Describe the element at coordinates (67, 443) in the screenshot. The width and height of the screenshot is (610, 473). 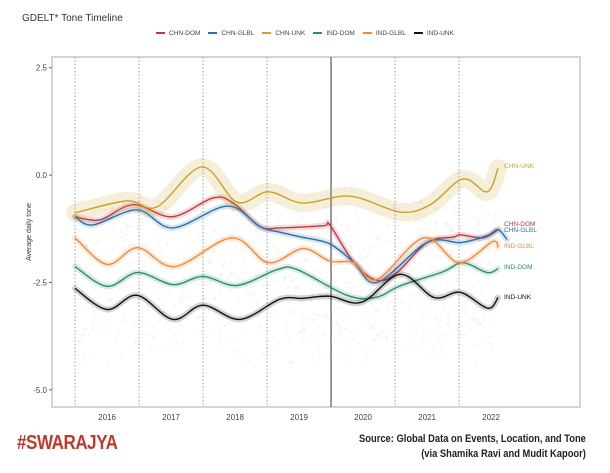
I see `brand-logo: #SWARAJYA` at that location.